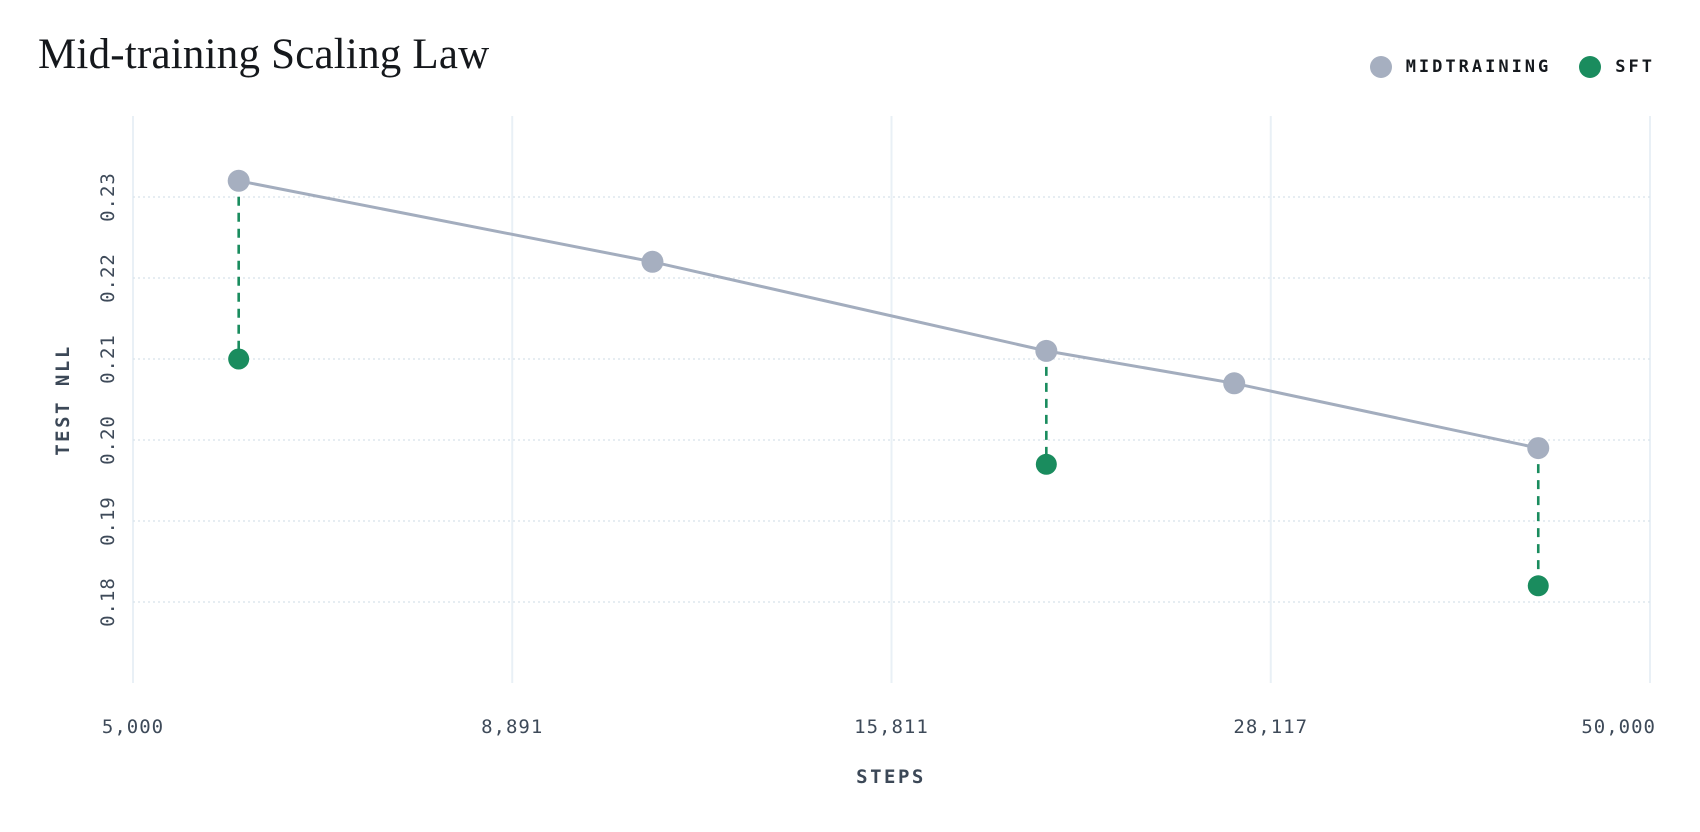 This screenshot has width=1700, height=832. I want to click on chart-title: Mid-training Scaling Law, so click(264, 54).